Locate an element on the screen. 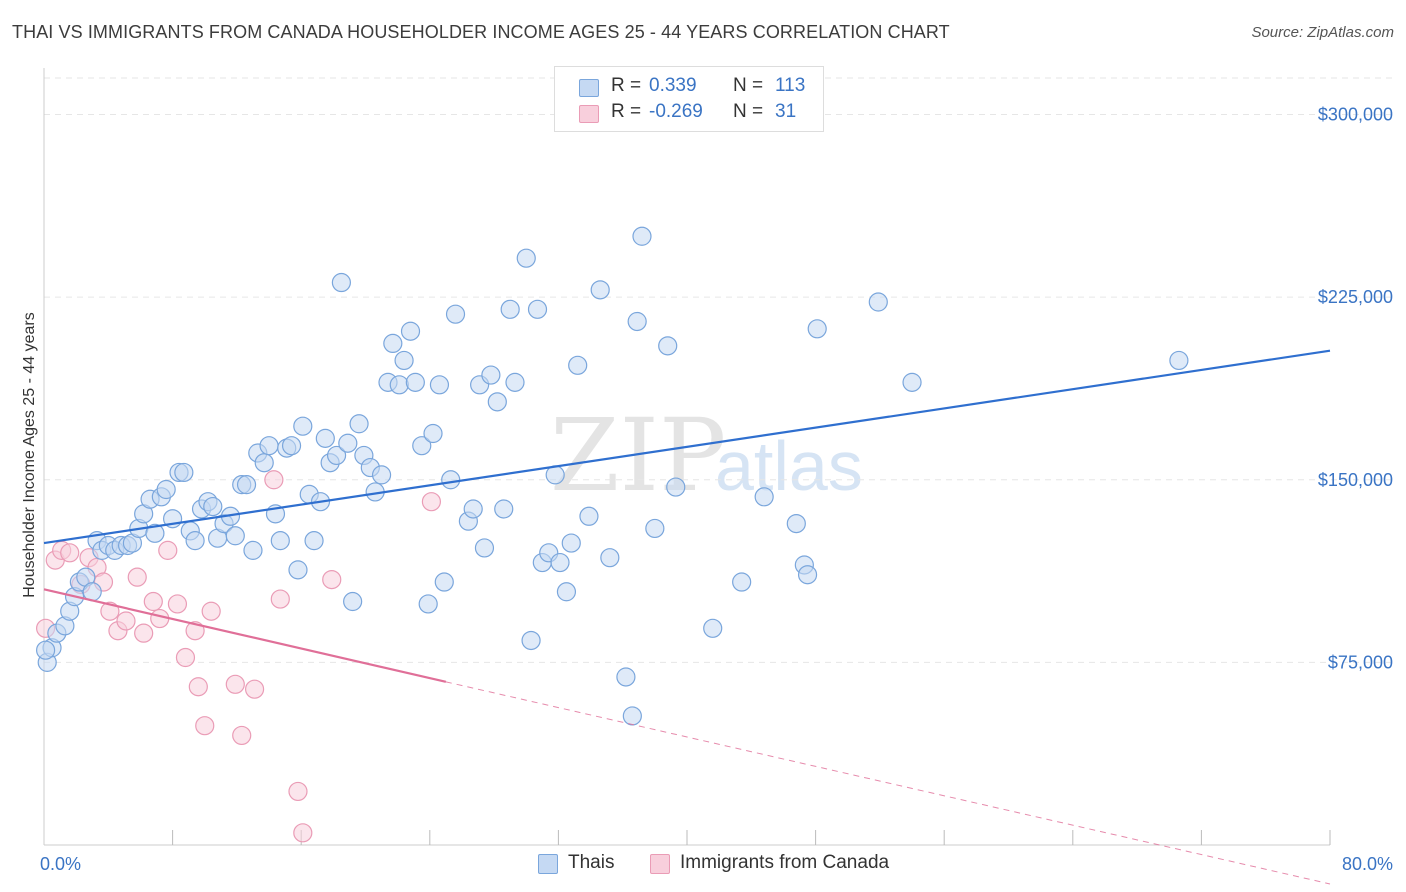 The width and height of the screenshot is (1406, 892). correlation-legend: R = 0.339 N = 113 R = -0.269 N = 31 is located at coordinates (689, 99).